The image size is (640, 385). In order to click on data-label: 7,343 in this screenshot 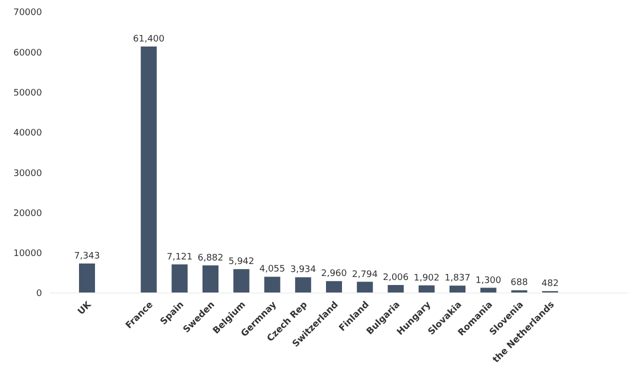, I will do `click(87, 257)`.